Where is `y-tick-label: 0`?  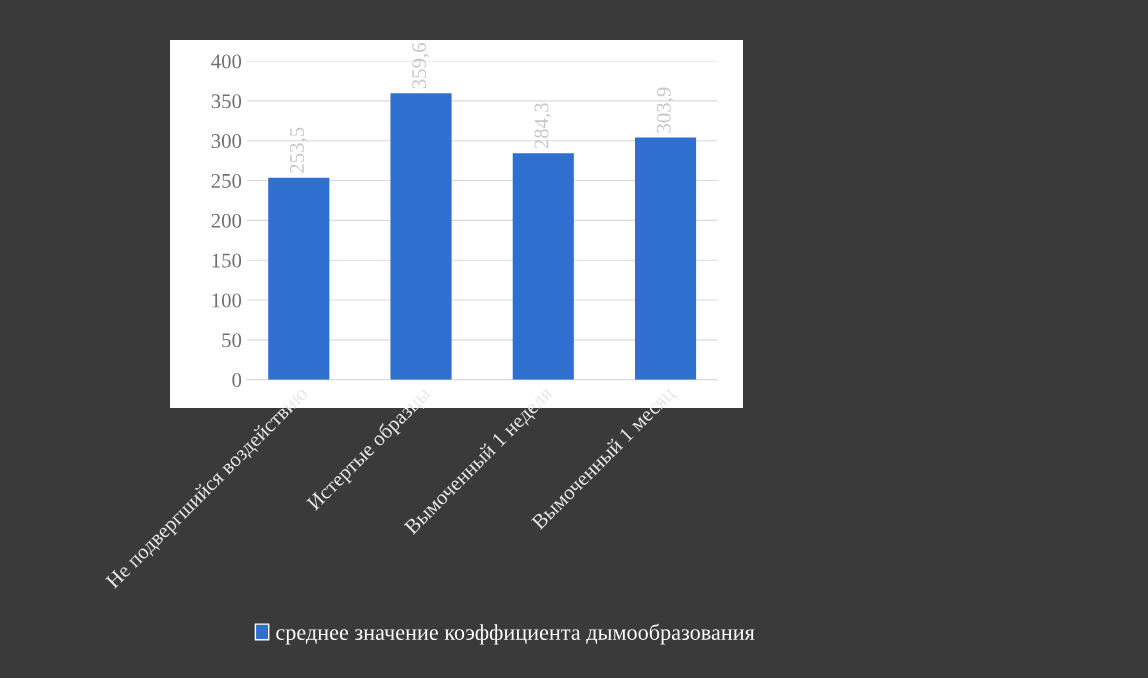 y-tick-label: 0 is located at coordinates (237, 380).